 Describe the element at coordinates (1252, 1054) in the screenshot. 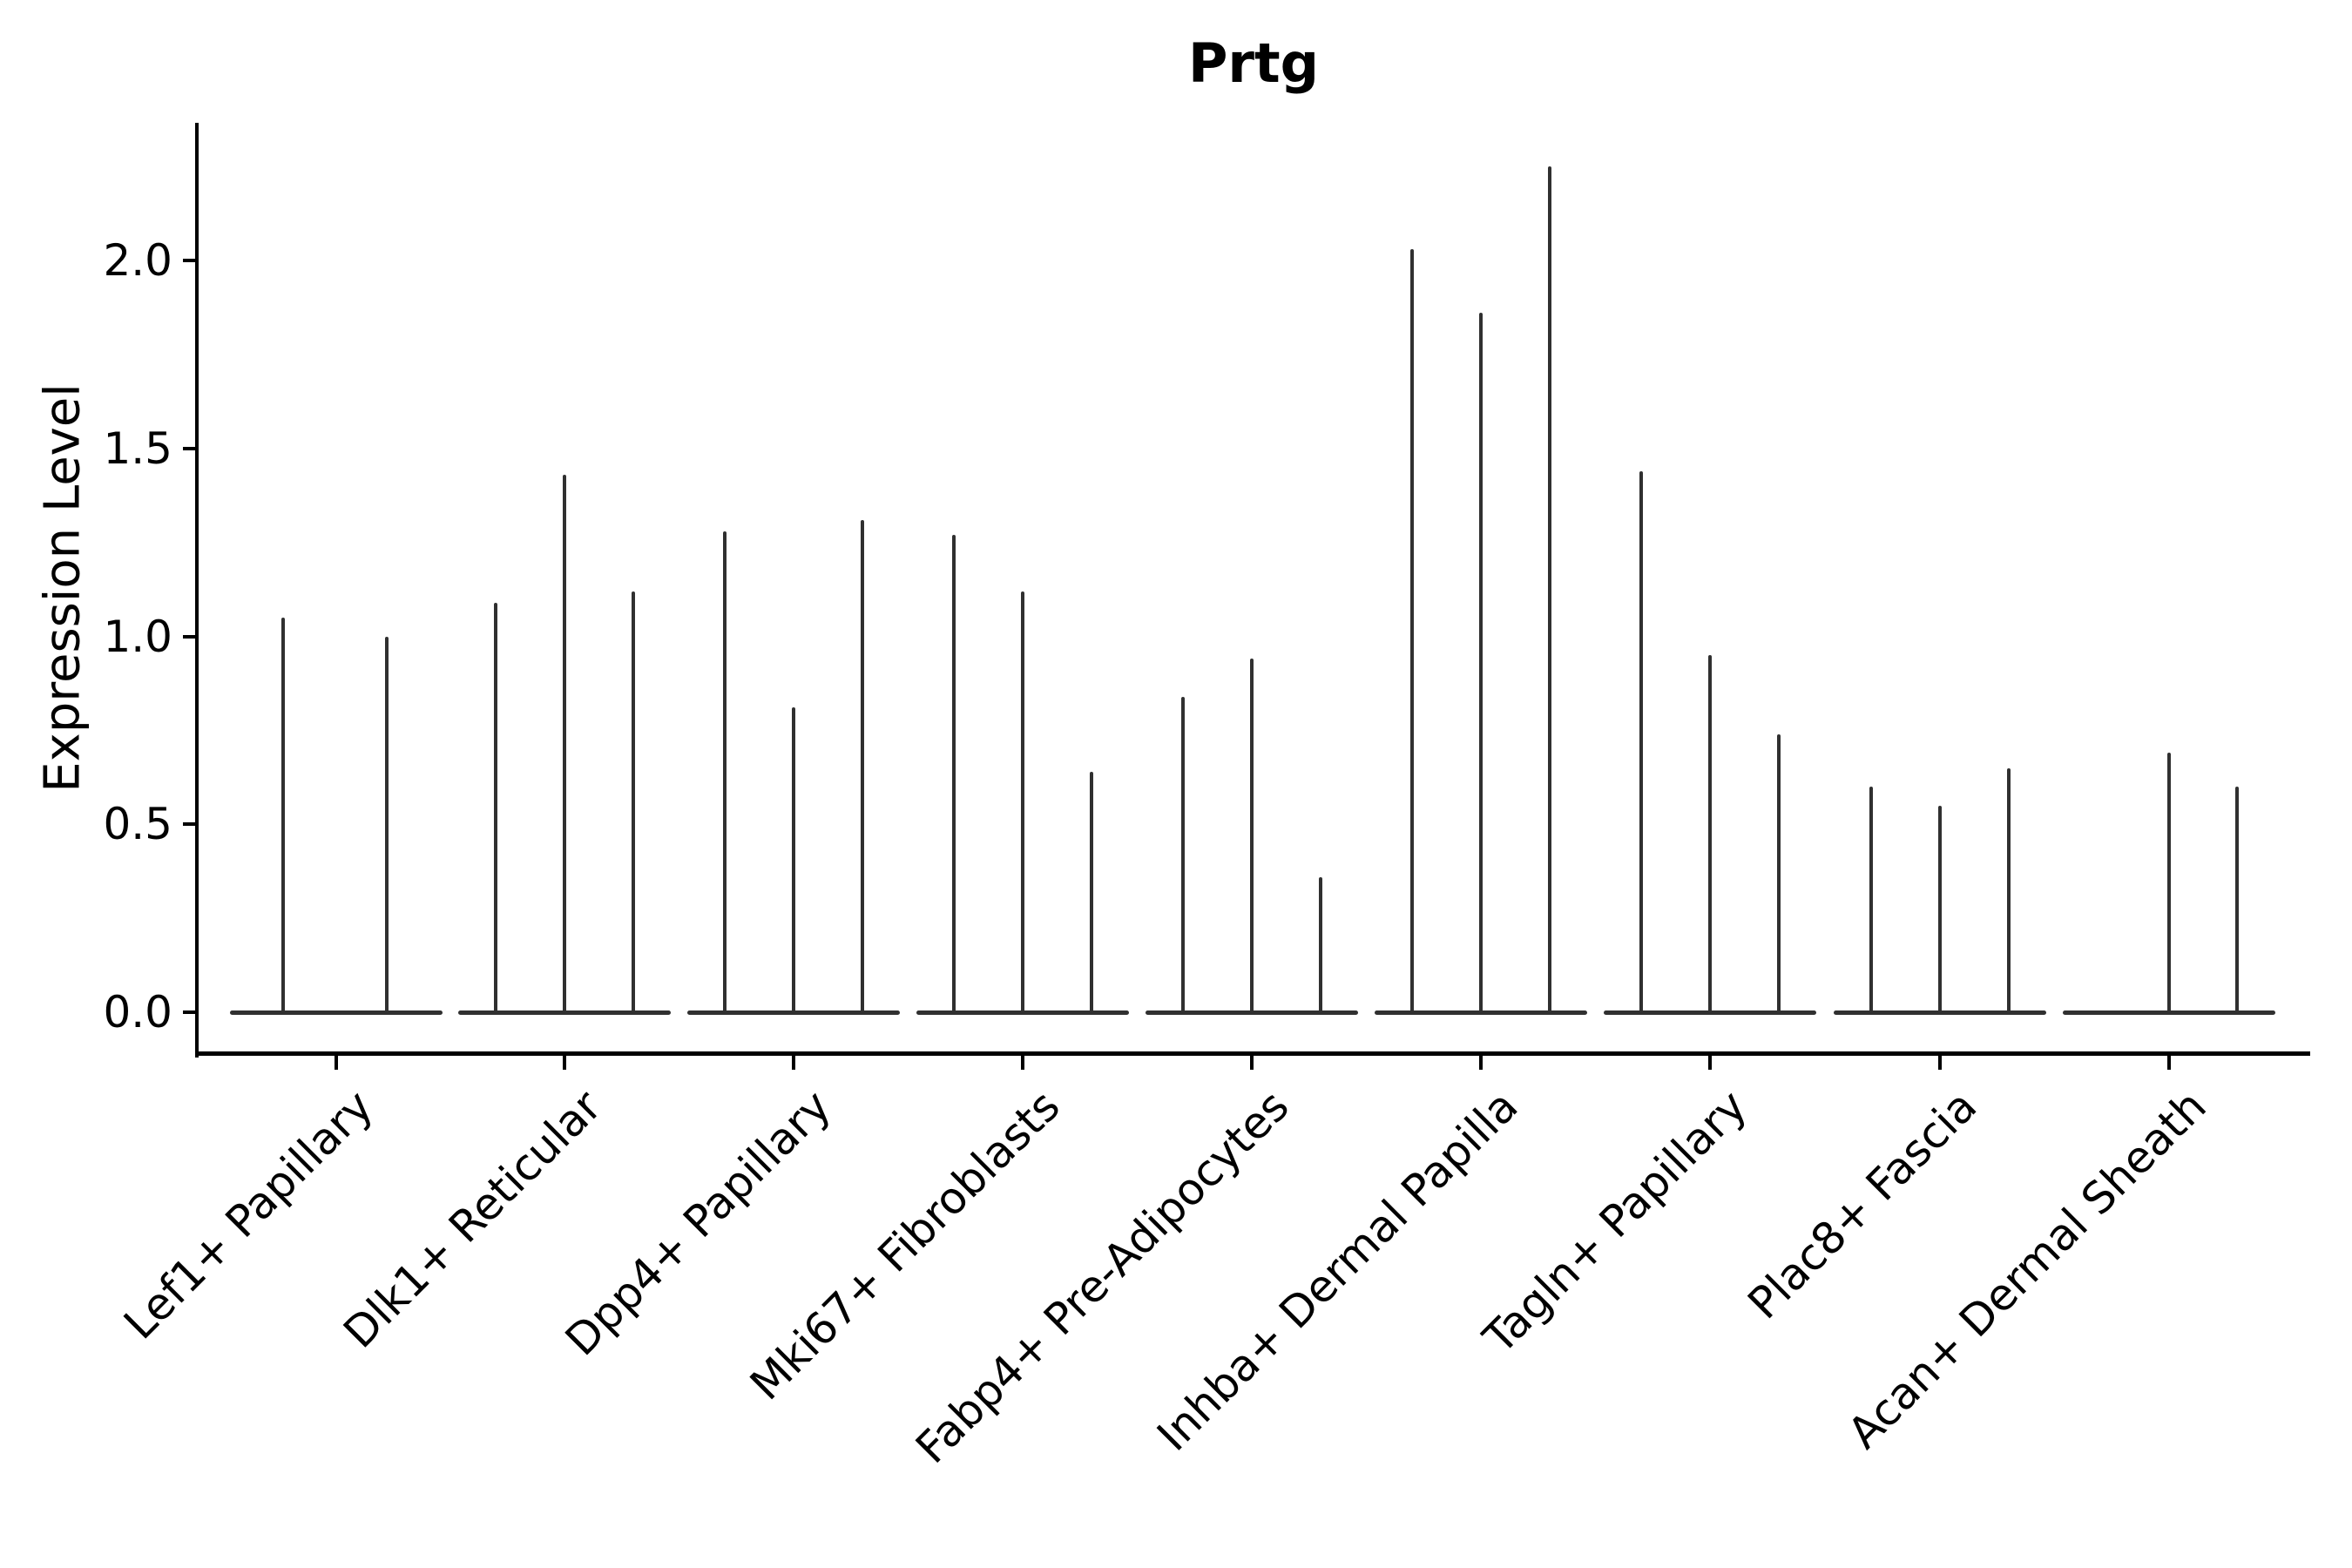

I see `x-axis-spine` at that location.